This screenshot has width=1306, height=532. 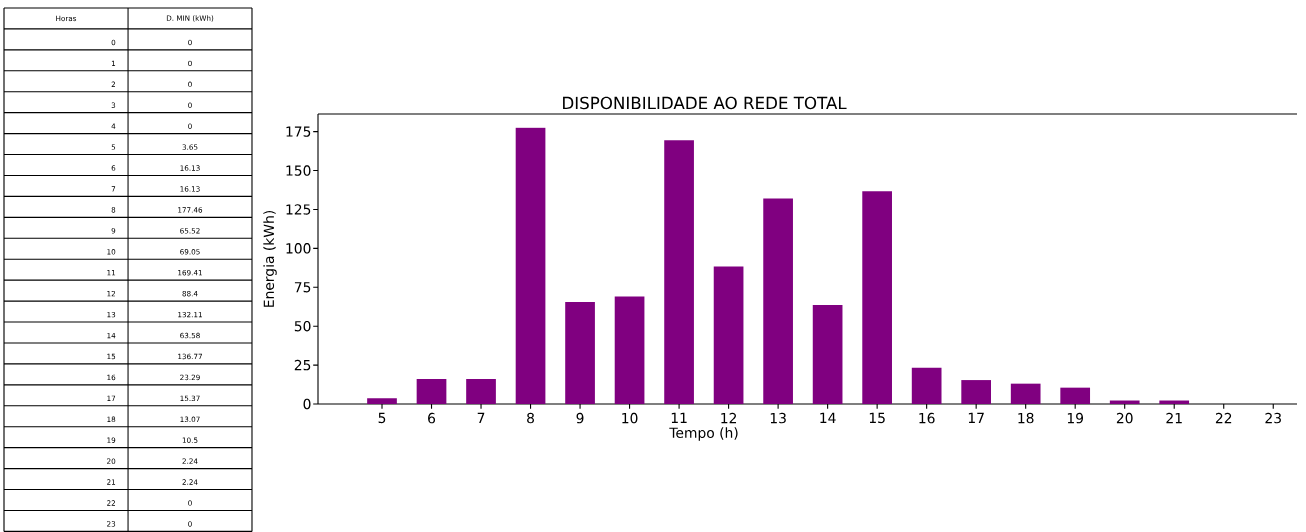 What do you see at coordinates (432, 418) in the screenshot?
I see `x-tick-label: 6` at bounding box center [432, 418].